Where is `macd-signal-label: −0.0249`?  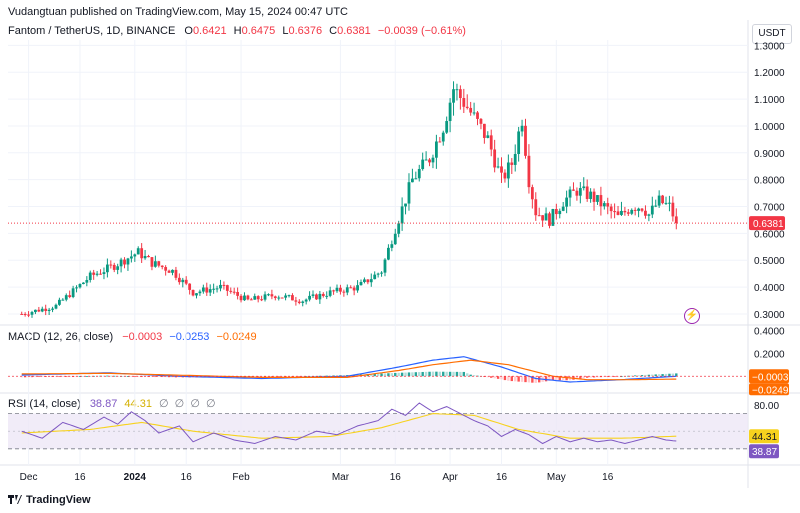
macd-signal-label: −0.0249 is located at coordinates (770, 390).